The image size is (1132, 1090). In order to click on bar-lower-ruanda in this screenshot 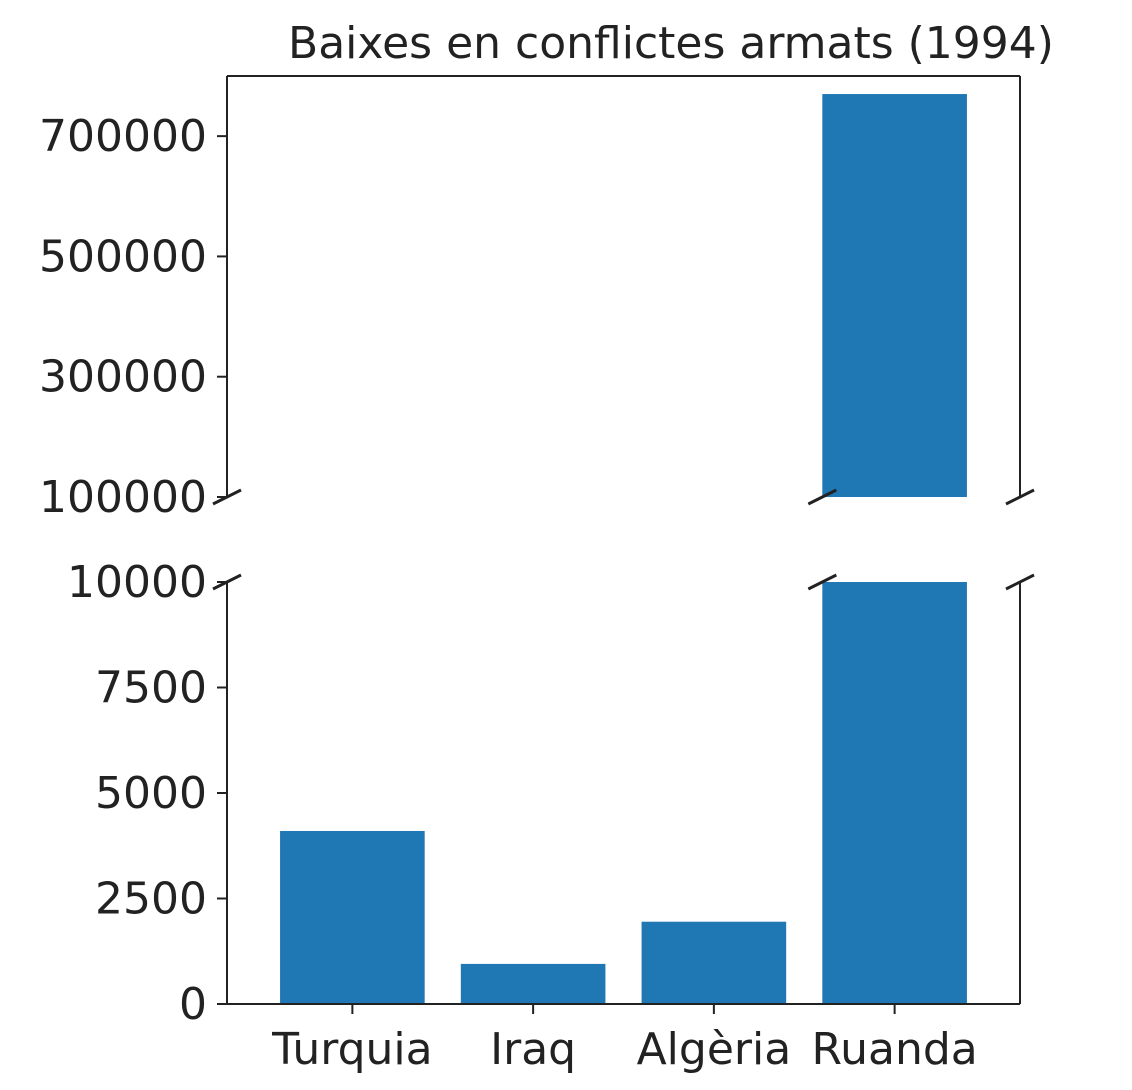, I will do `click(894, 793)`.